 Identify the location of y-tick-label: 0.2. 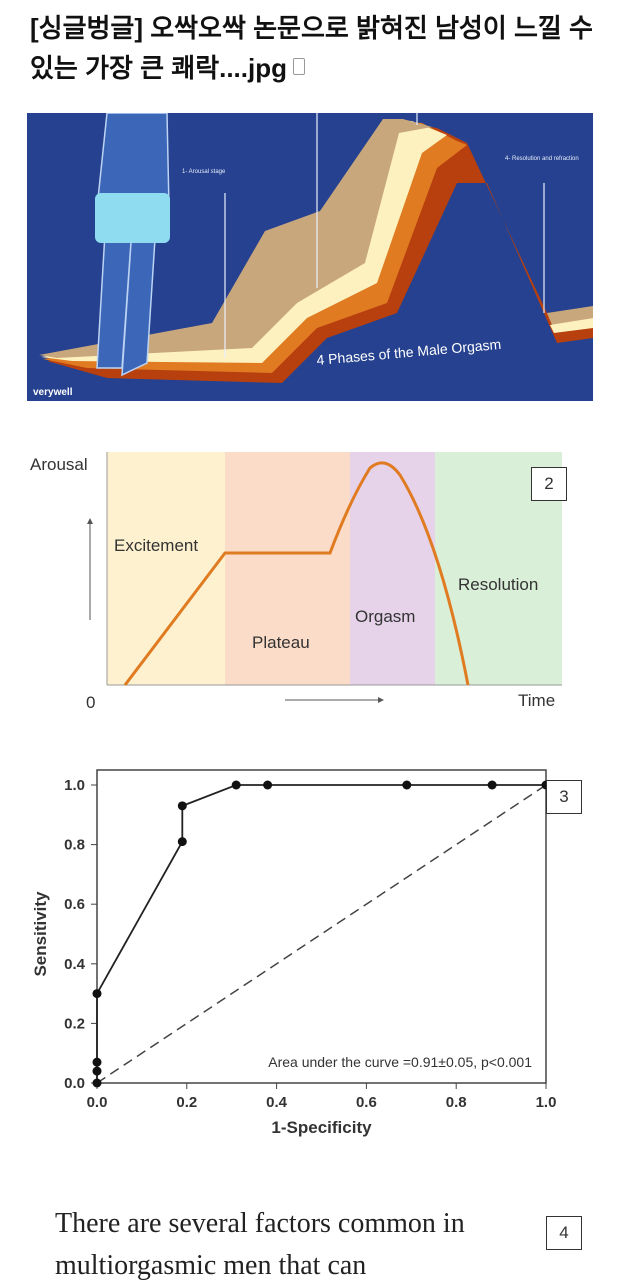
(74, 1023).